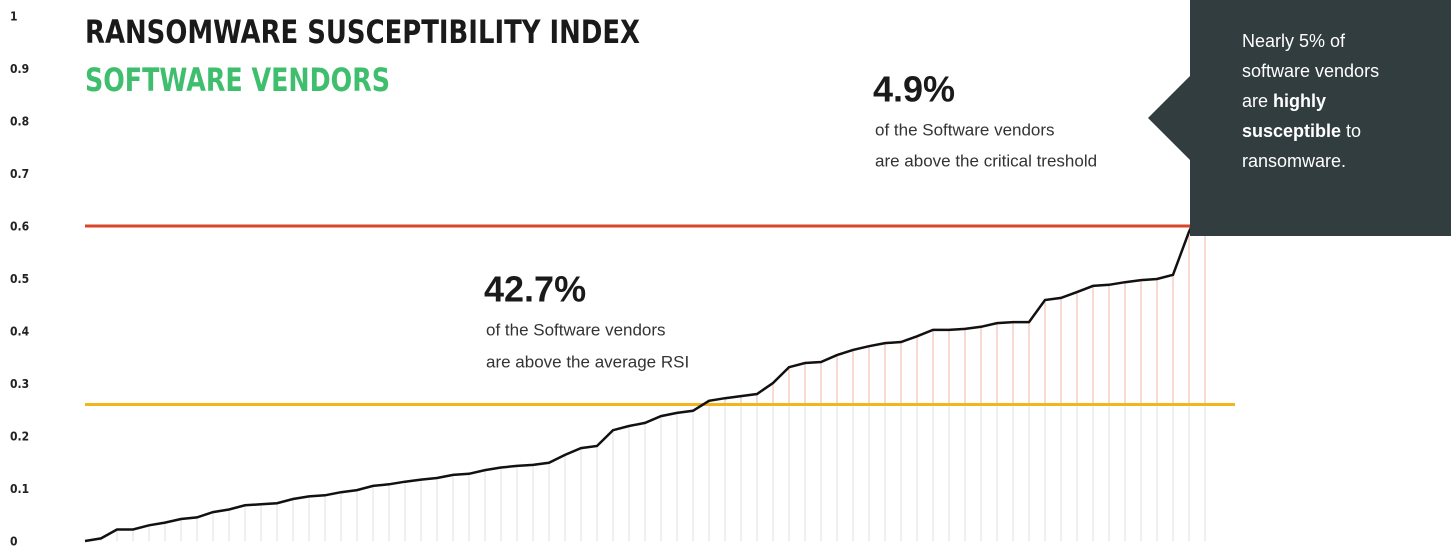 This screenshot has width=1451, height=548. Describe the element at coordinates (19, 122) in the screenshot. I see `y-tick-label: 0.8` at that location.